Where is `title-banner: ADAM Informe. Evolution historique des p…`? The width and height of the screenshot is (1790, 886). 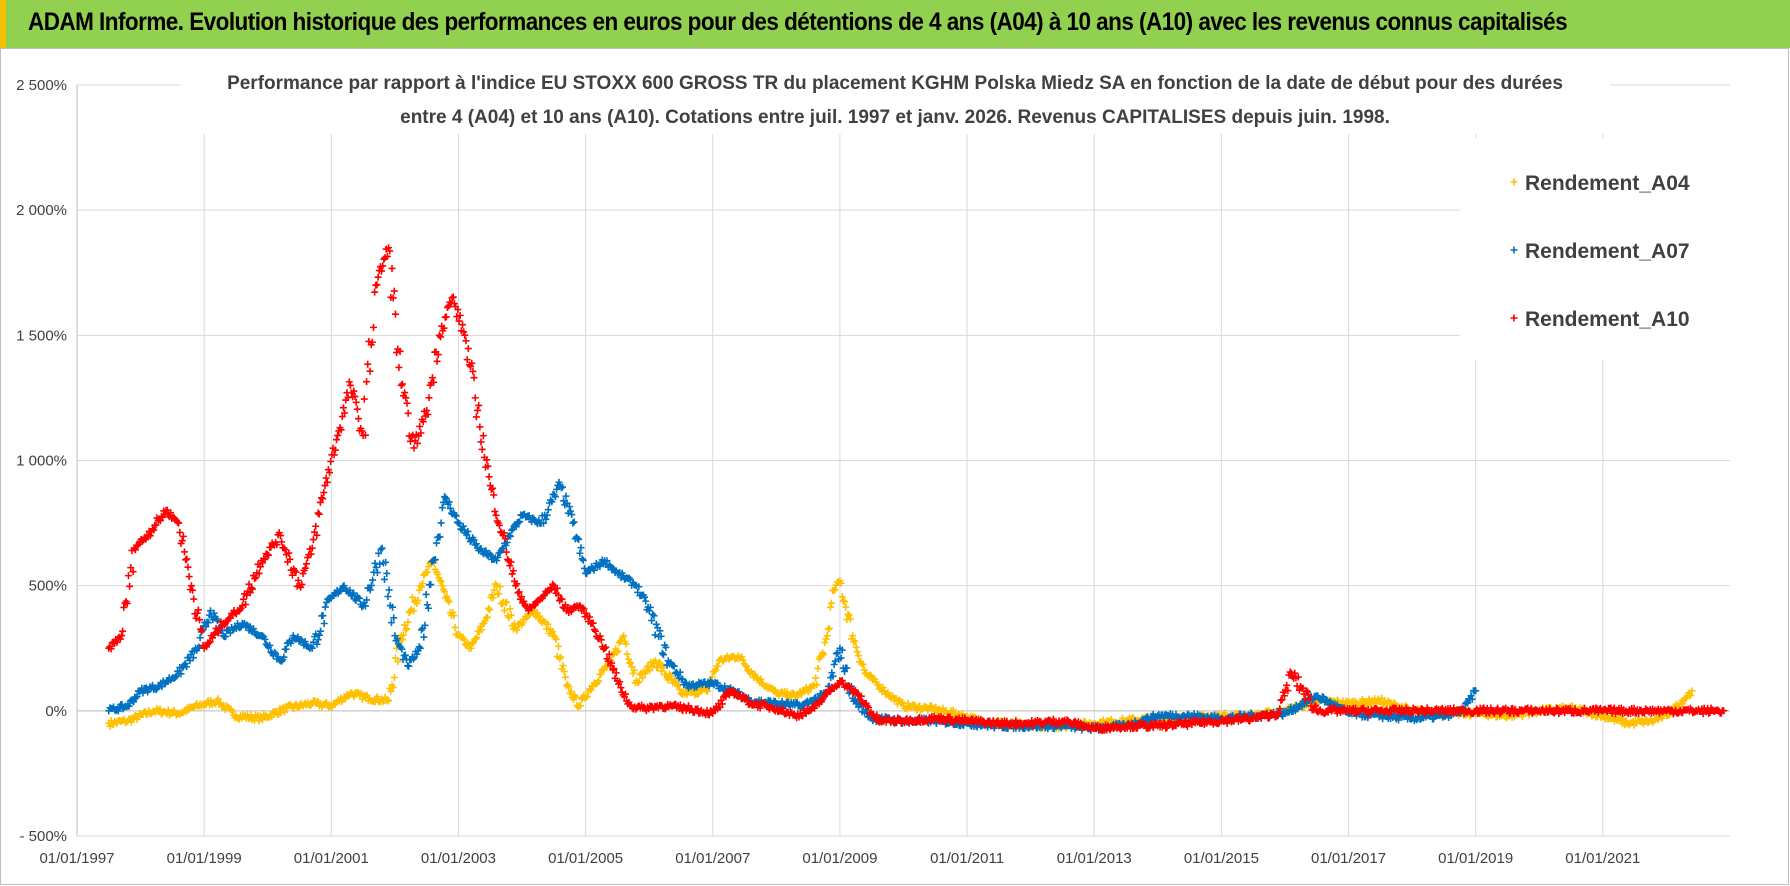 title-banner: ADAM Informe. Evolution historique des p… is located at coordinates (895, 24).